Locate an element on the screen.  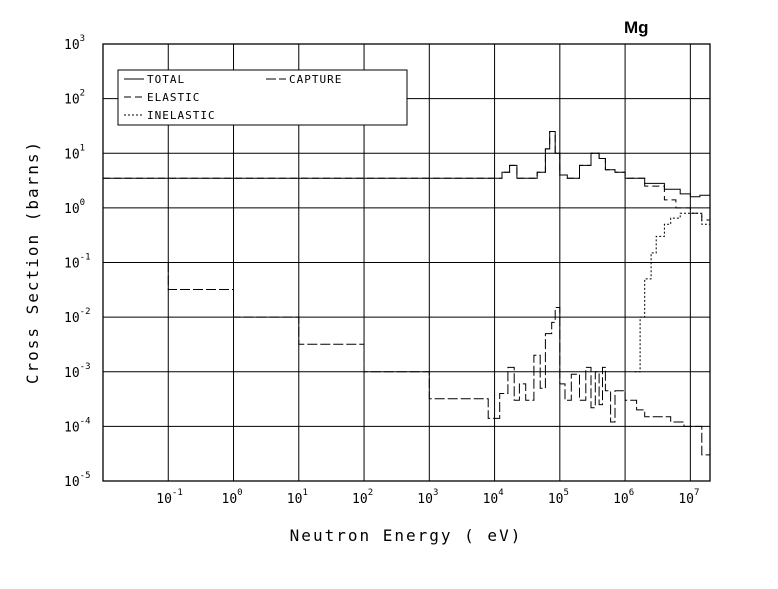
x-tick-label: 10⁴ is located at coordinates (493, 497).